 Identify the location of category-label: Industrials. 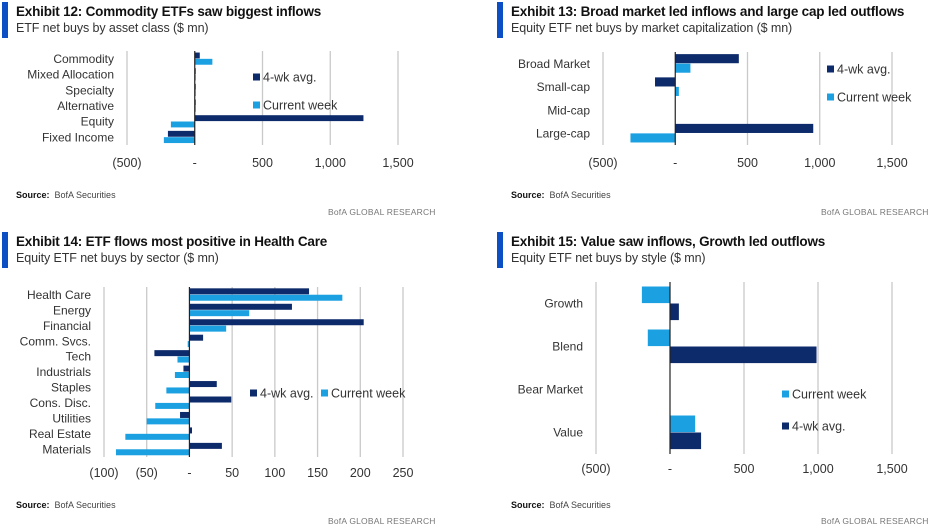
(63, 372).